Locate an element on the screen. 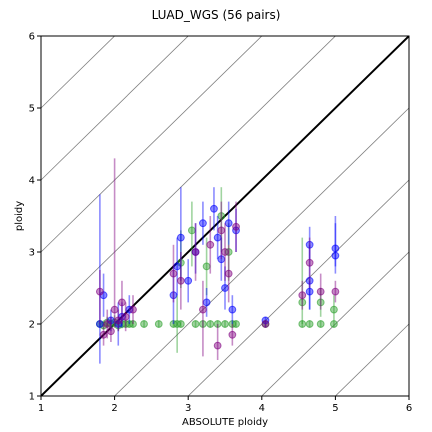 This screenshot has width=432, height=432. x-tick-label-2: 3 is located at coordinates (188, 408).